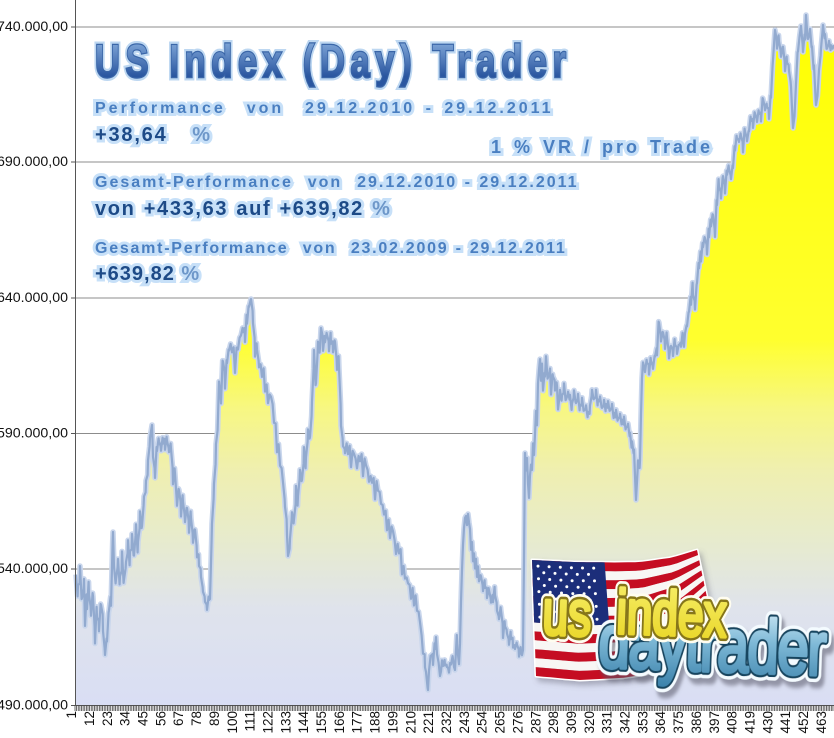 The image size is (834, 738). I want to click on svg-text: 640.000,00, so click(34, 298).